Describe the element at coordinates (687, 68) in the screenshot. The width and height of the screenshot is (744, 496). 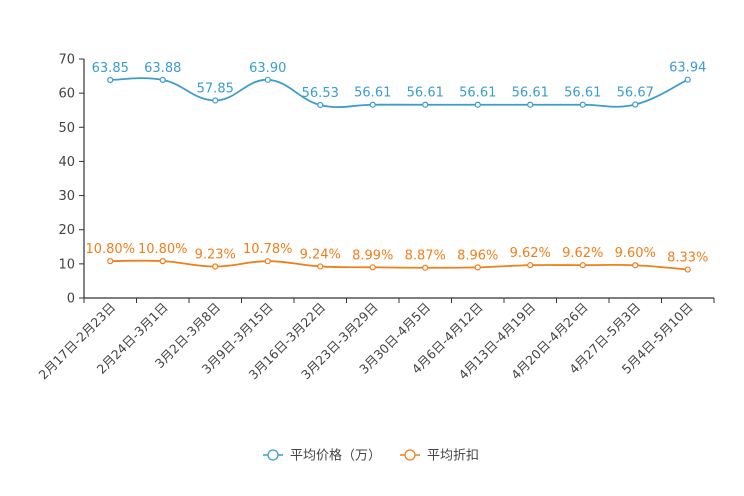
I see `data-label: 63.94` at that location.